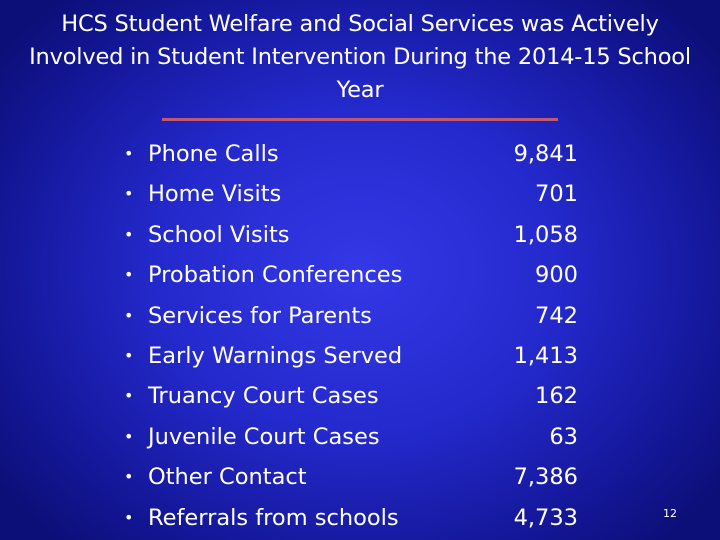  Describe the element at coordinates (360, 154) in the screenshot. I see `list-item: • Phone Calls 9,841` at that location.